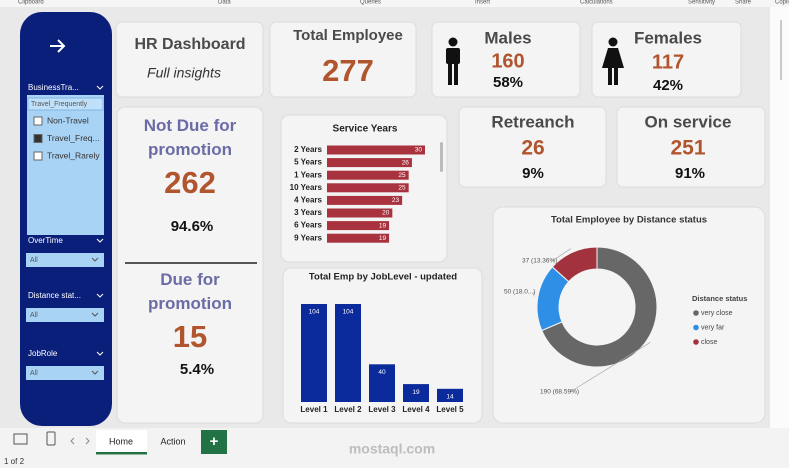 This screenshot has width=789, height=468. Describe the element at coordinates (224, 3) in the screenshot. I see `ribbon-group: Data` at that location.